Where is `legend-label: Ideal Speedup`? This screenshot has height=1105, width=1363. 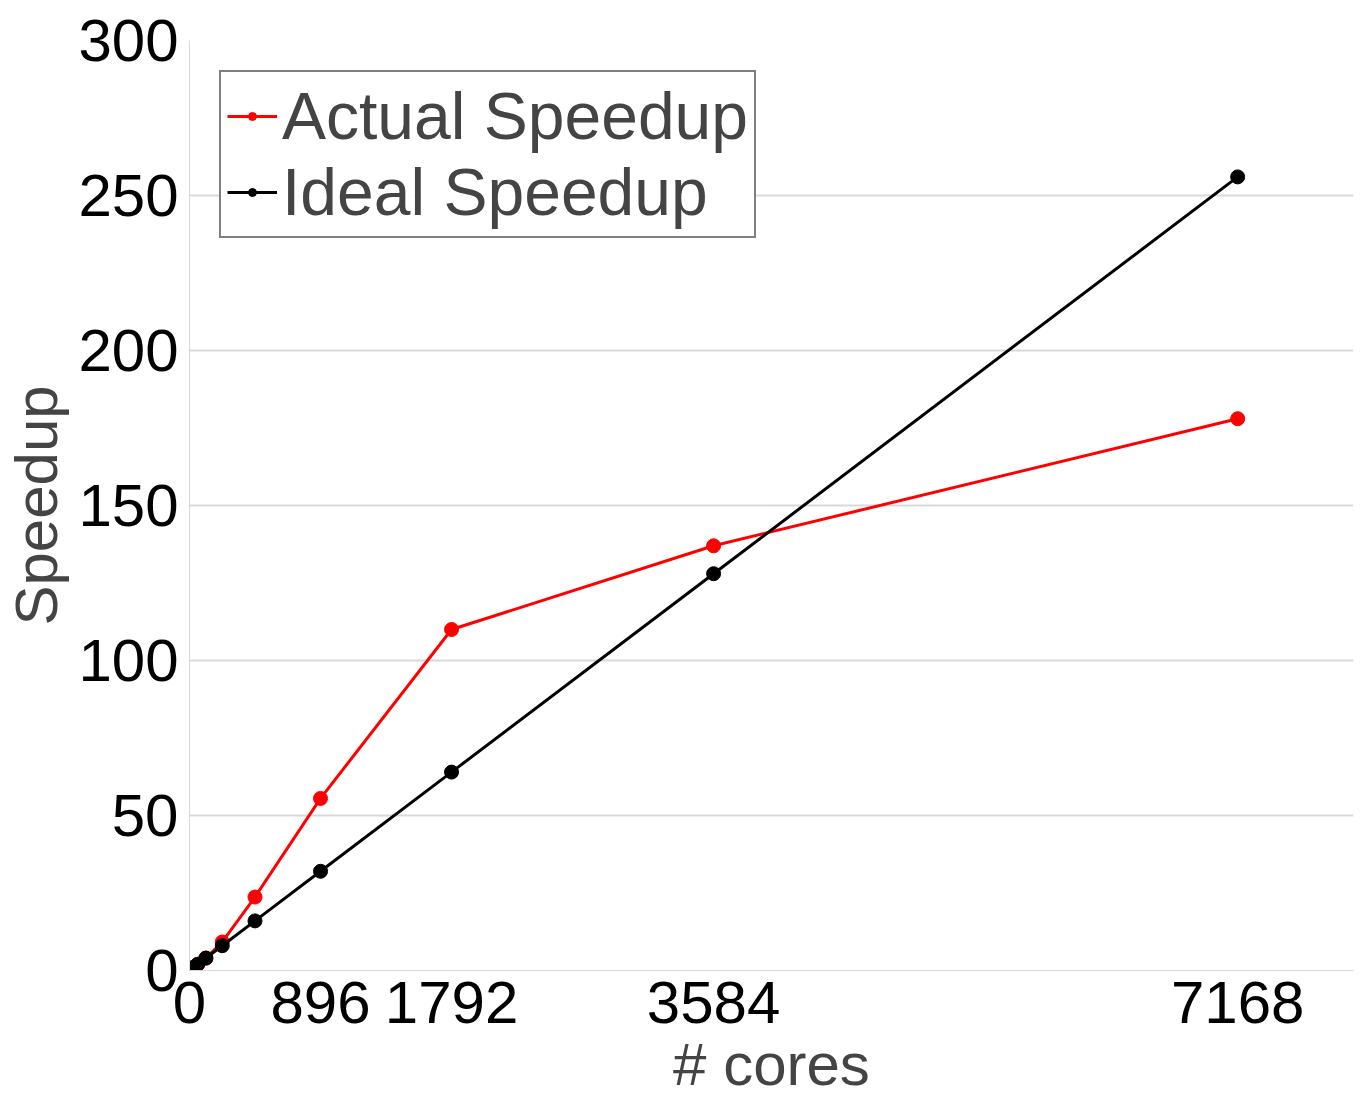
legend-label: Ideal Speedup is located at coordinates (495, 192).